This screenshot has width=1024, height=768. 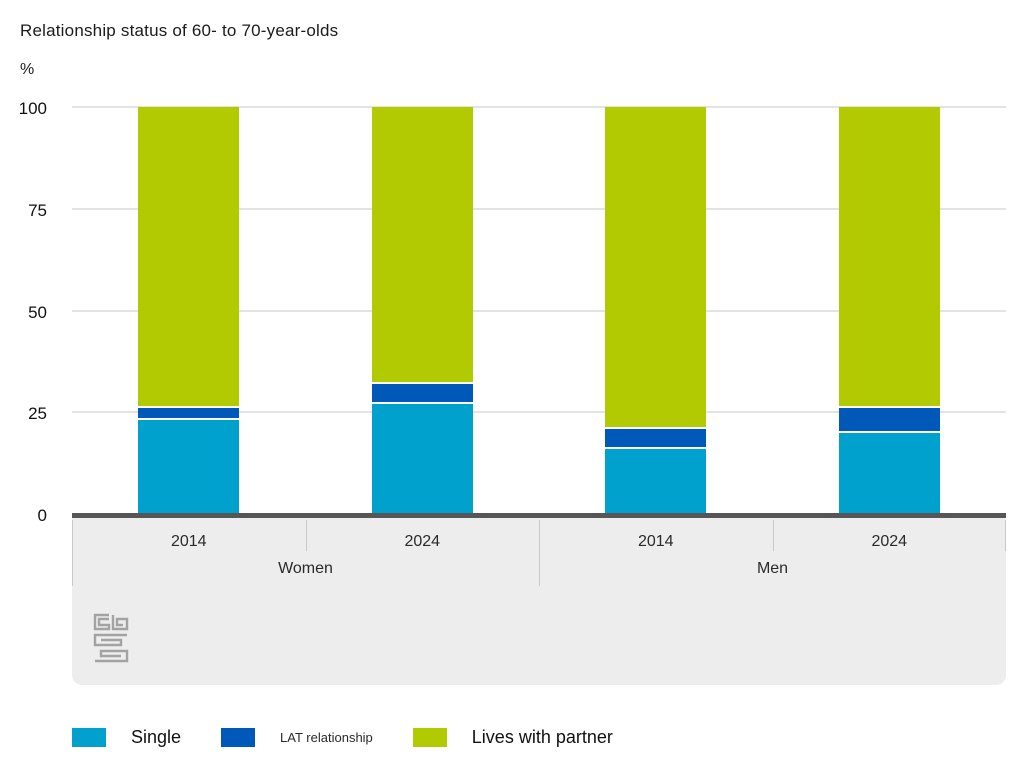 What do you see at coordinates (37, 210) in the screenshot?
I see `y-tick-label-75: 75` at bounding box center [37, 210].